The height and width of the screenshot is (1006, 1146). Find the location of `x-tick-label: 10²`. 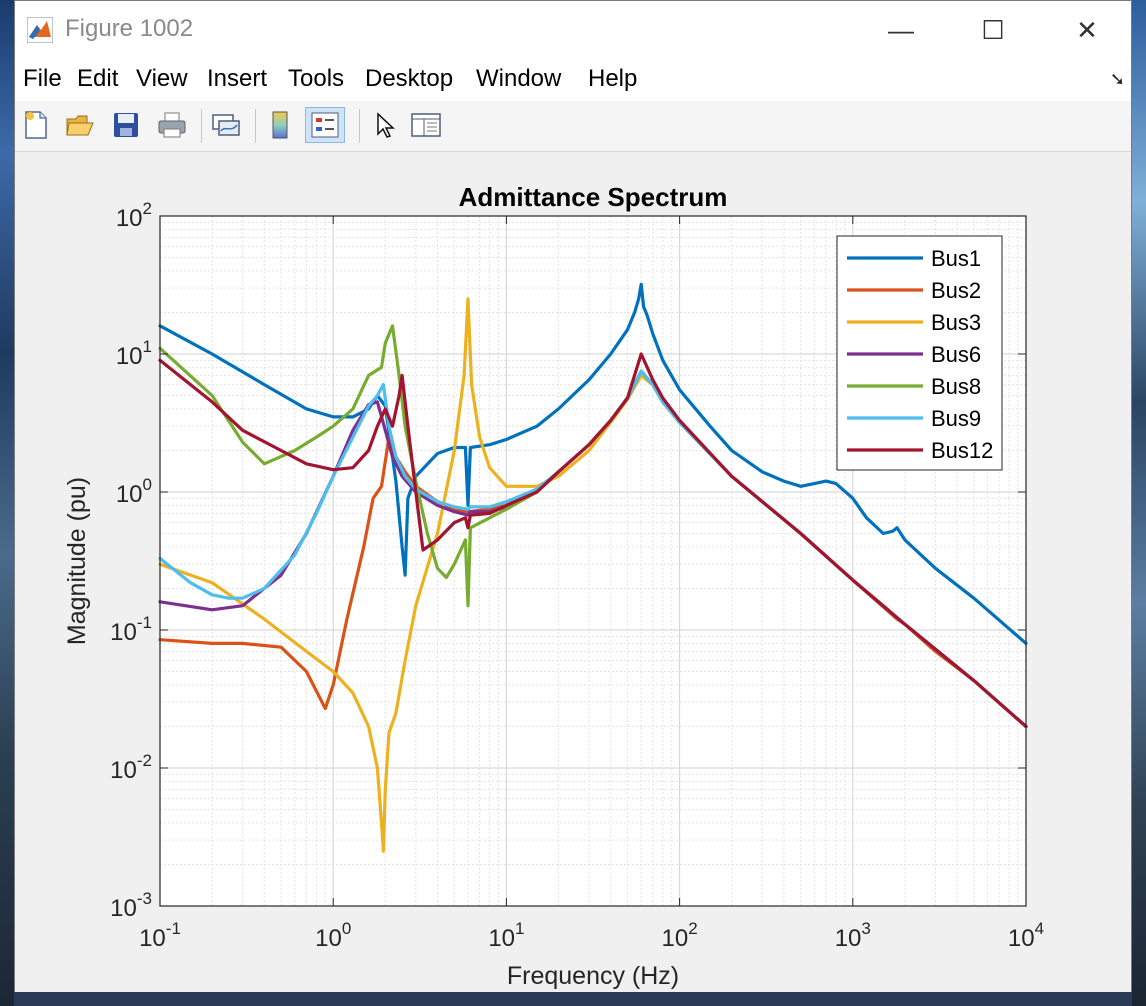

x-tick-label: 10² is located at coordinates (680, 935).